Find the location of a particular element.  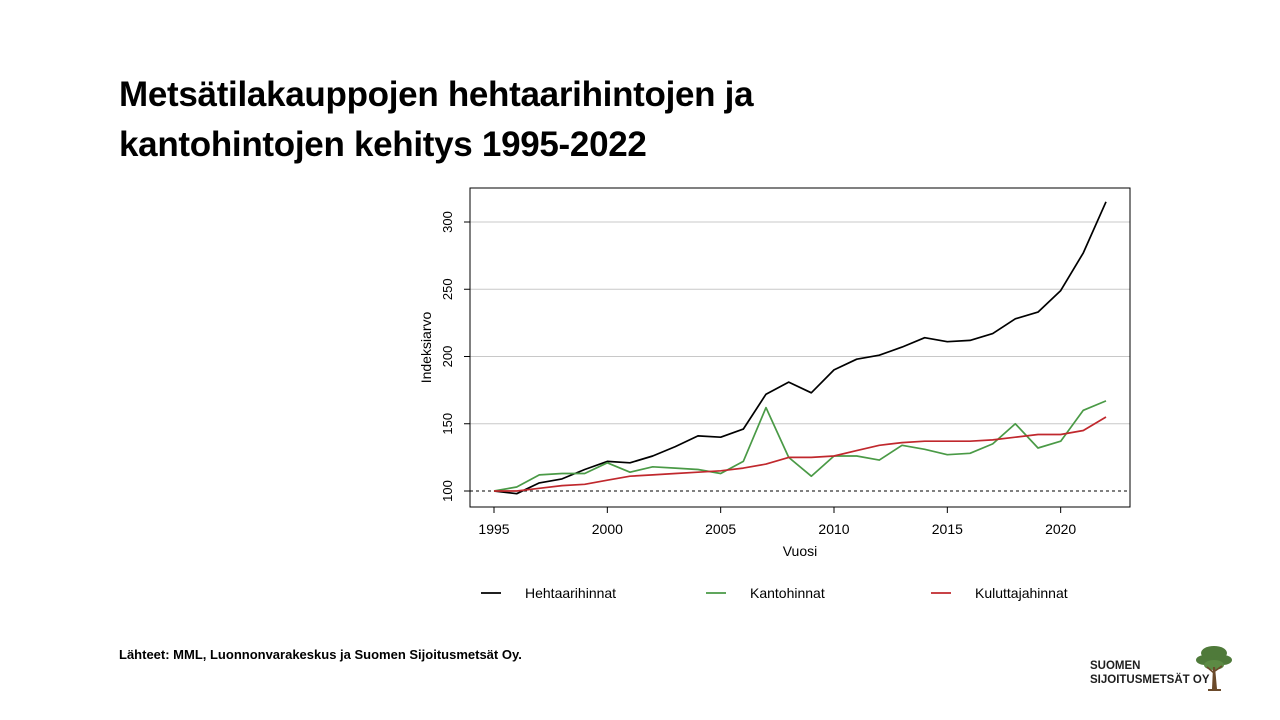

series-line-kantohinnat is located at coordinates (800, 446).